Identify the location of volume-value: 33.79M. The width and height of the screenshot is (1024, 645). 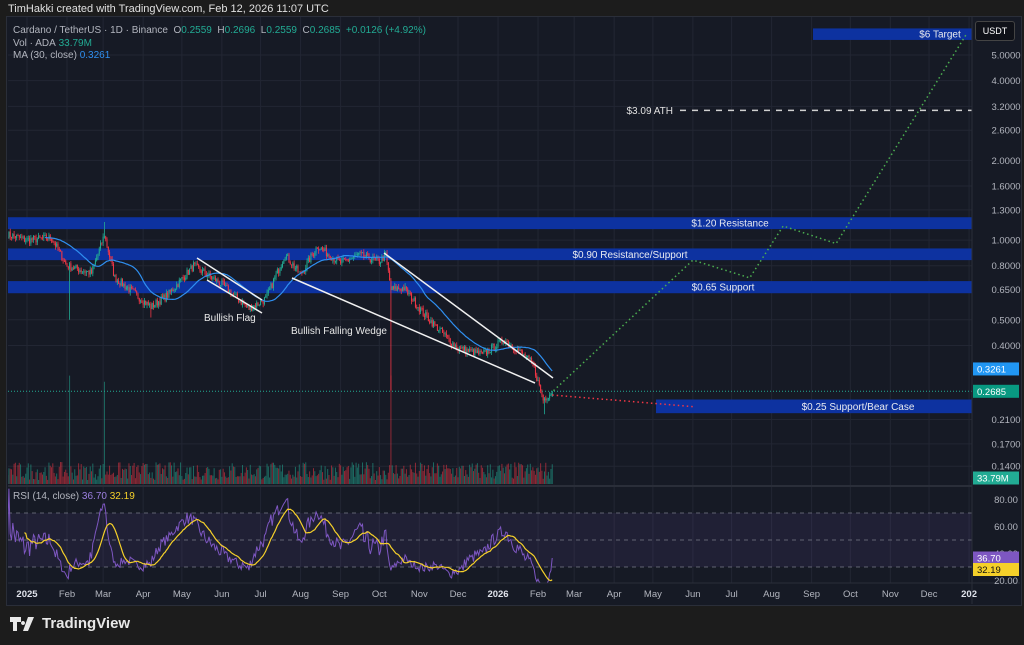
(75, 43).